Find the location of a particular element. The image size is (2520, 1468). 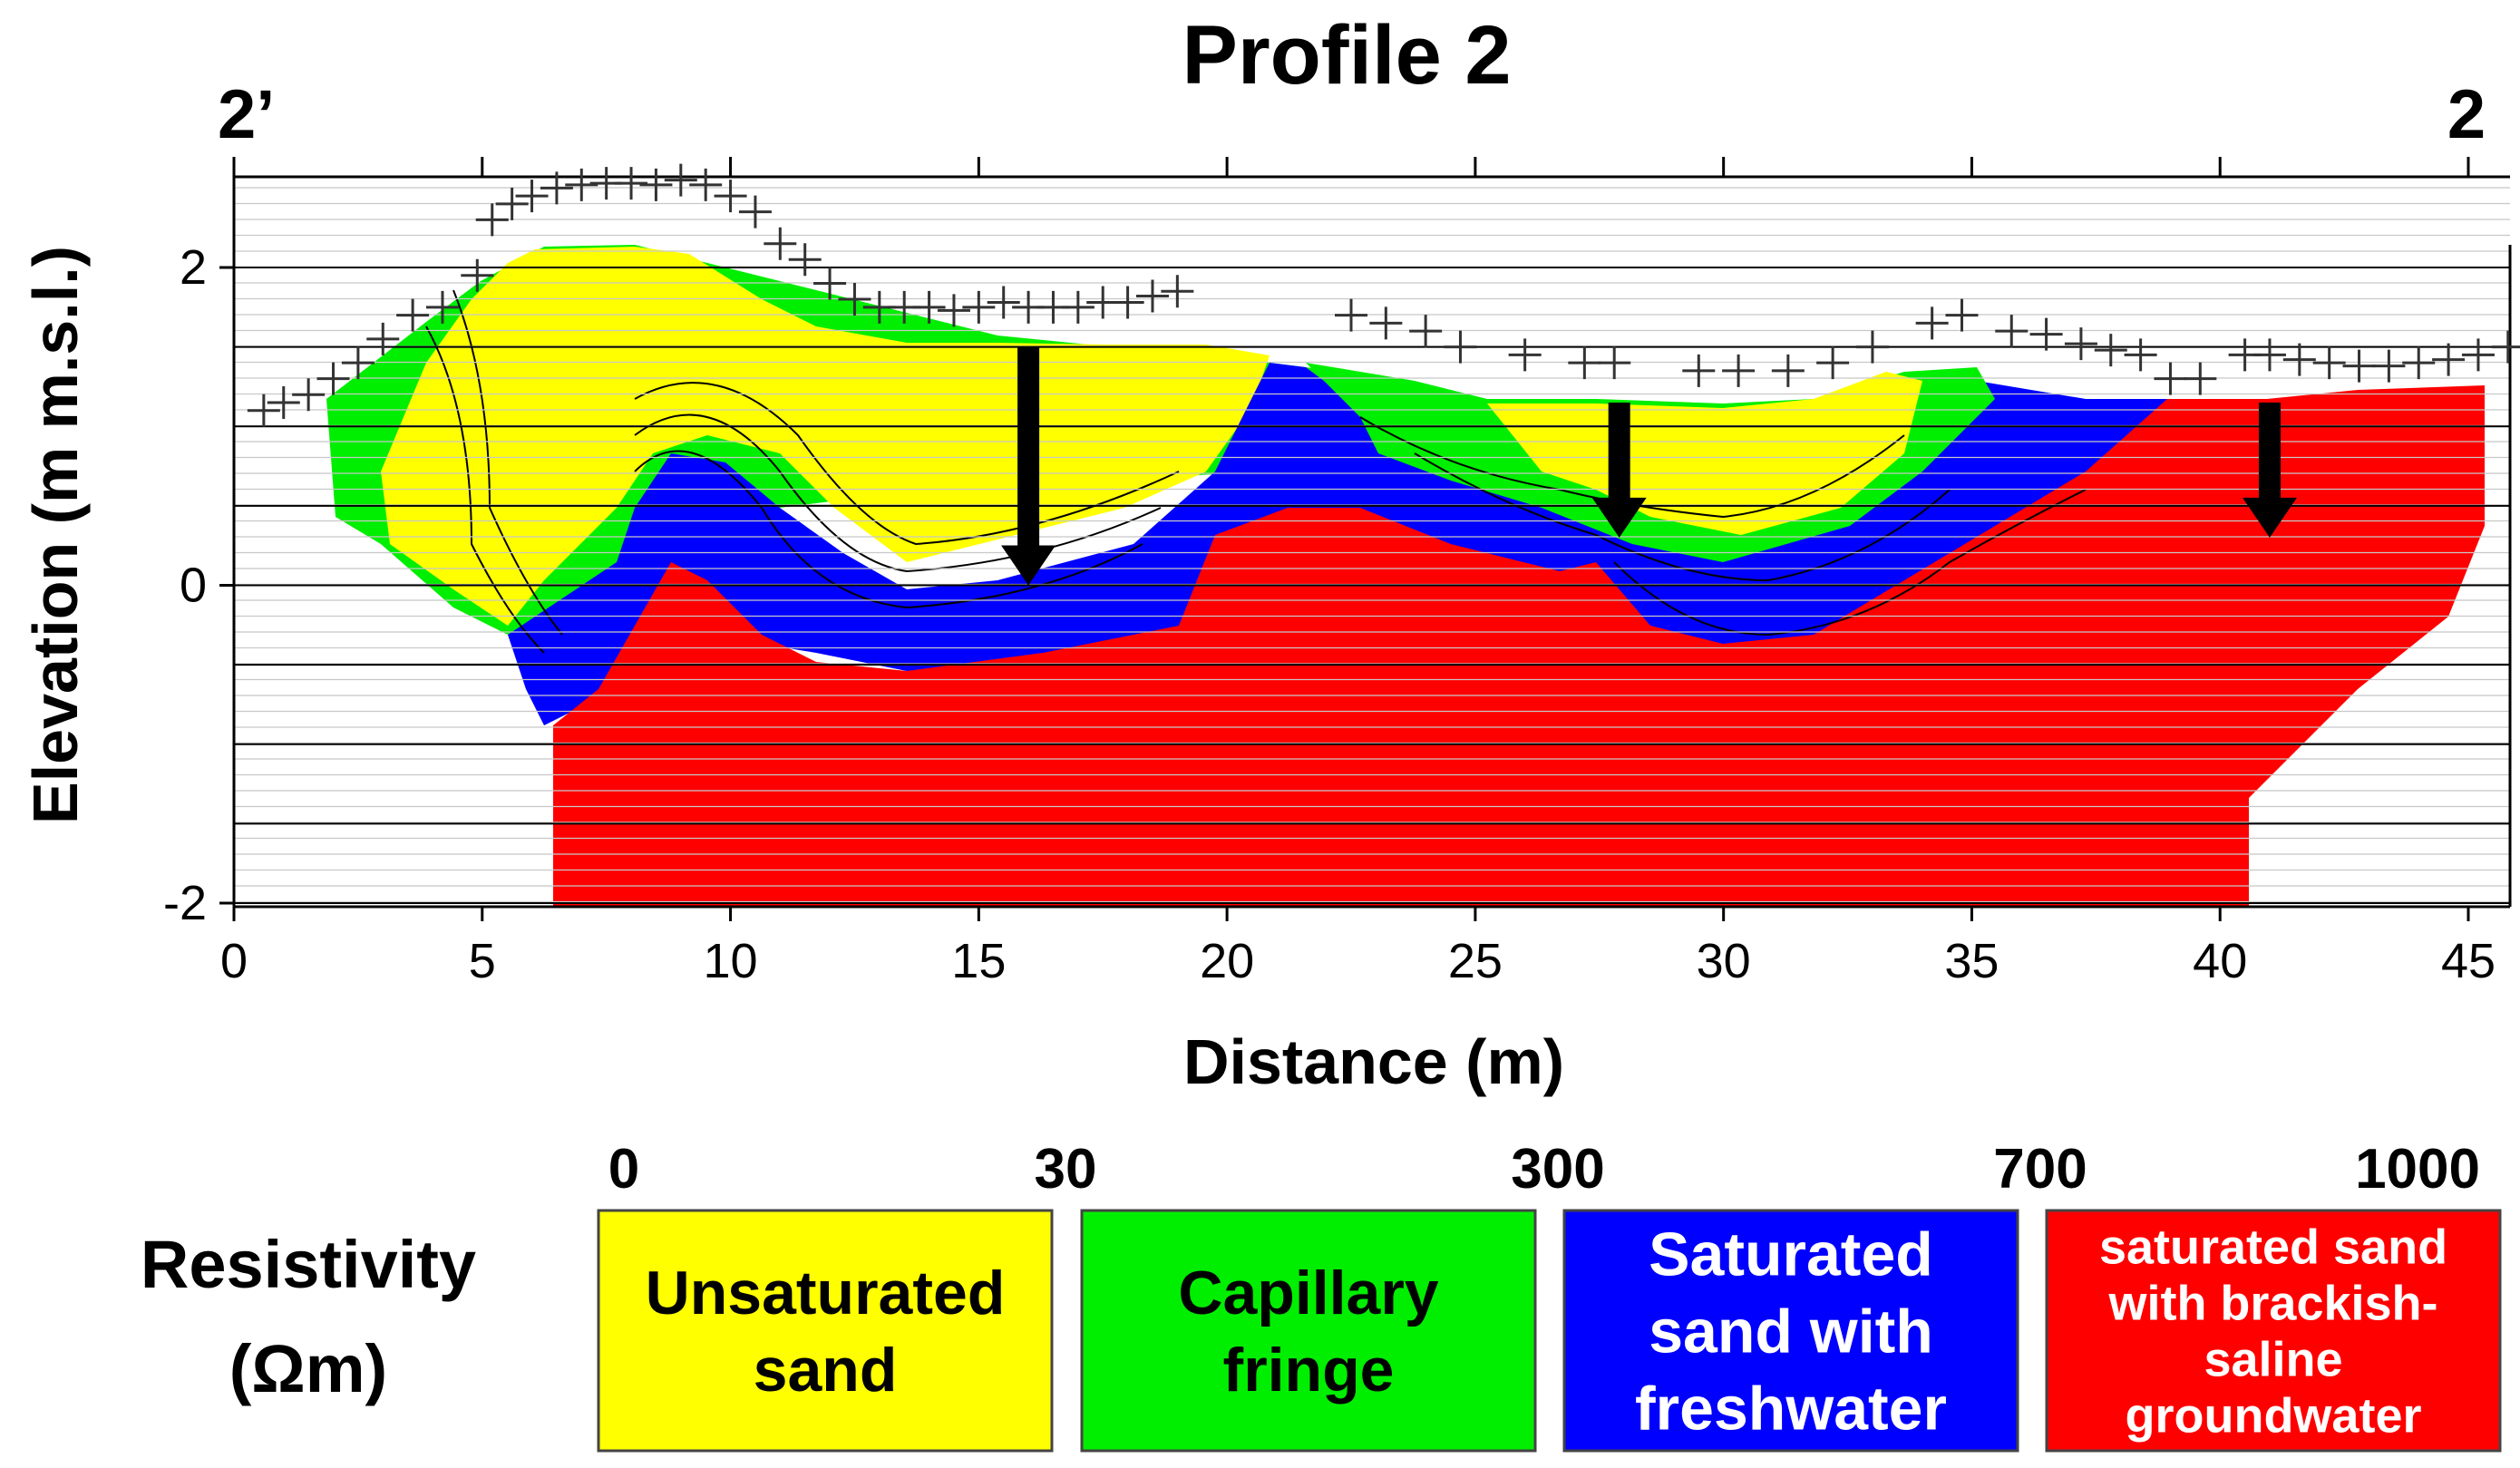

y-tick-label: 2 is located at coordinates (193, 267).